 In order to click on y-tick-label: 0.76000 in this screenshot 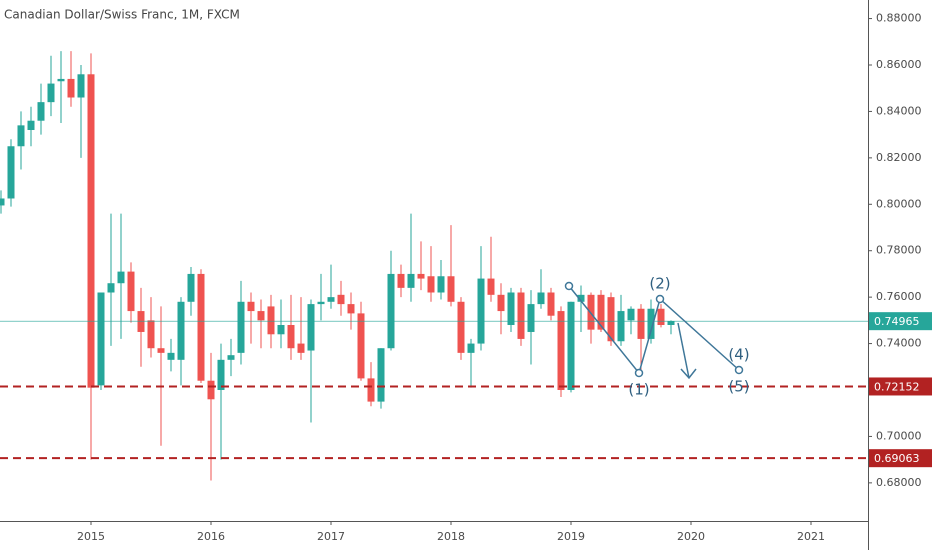, I will do `click(899, 296)`.